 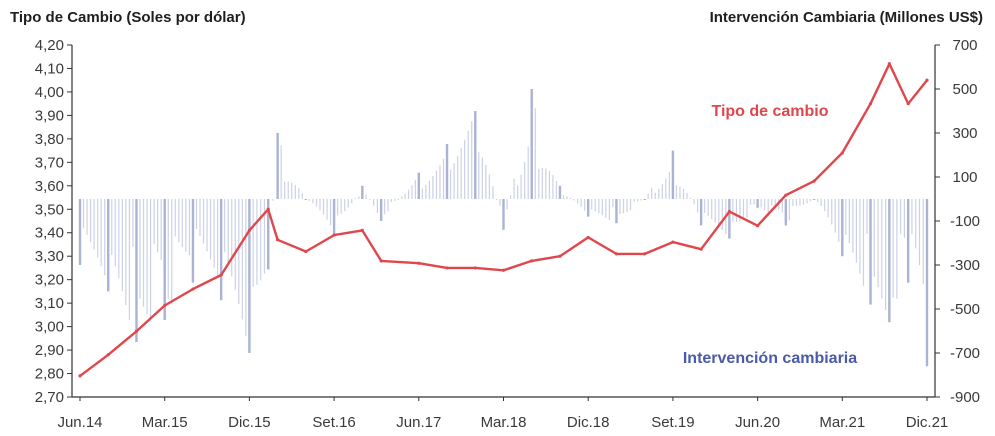 What do you see at coordinates (769, 111) in the screenshot?
I see `annotation-exchange-rate: Tipo de cambio` at bounding box center [769, 111].